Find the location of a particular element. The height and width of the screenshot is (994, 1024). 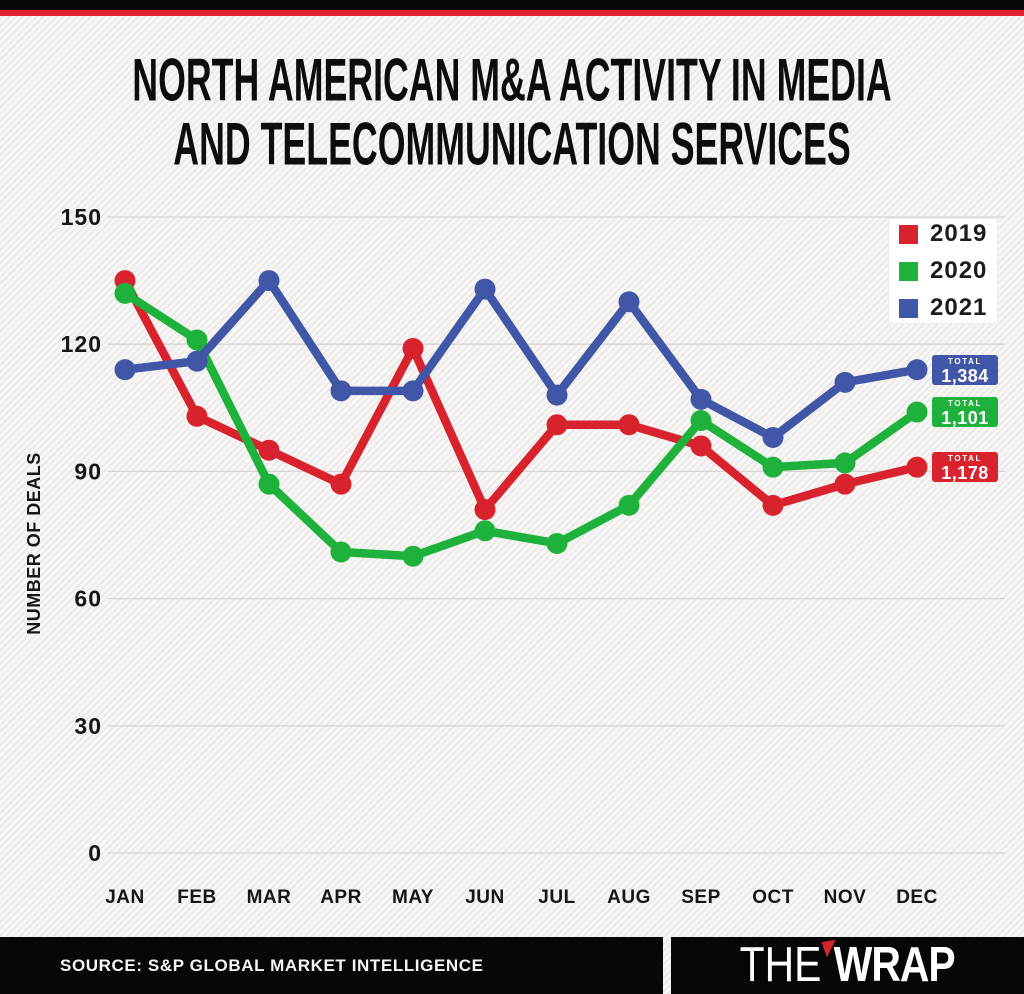

series-line-2021 is located at coordinates (521, 359).